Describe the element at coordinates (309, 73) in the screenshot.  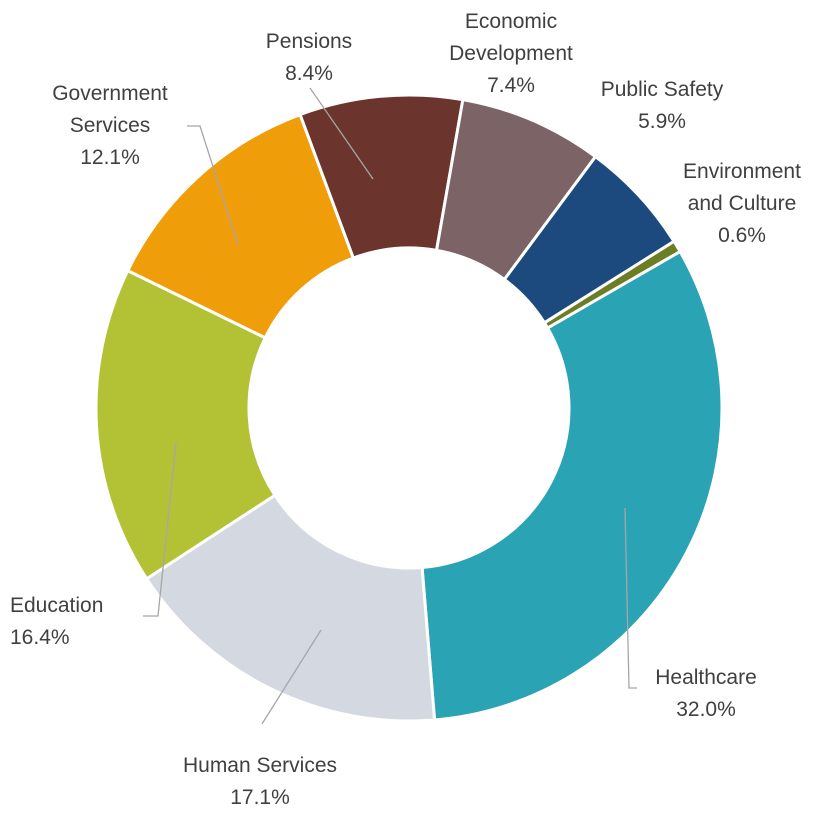
I see `data-label-value: 8.4%` at that location.